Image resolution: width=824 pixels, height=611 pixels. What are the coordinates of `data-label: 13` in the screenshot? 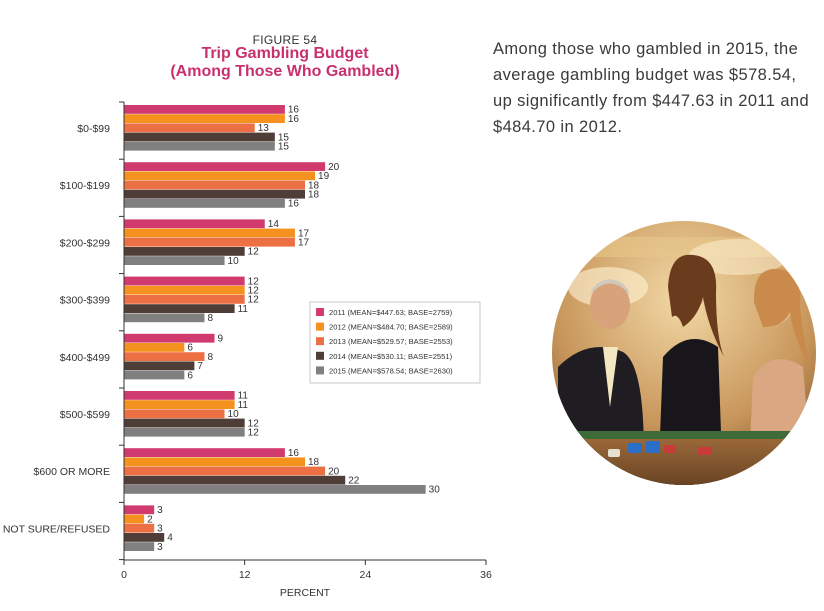 It's located at (264, 128).